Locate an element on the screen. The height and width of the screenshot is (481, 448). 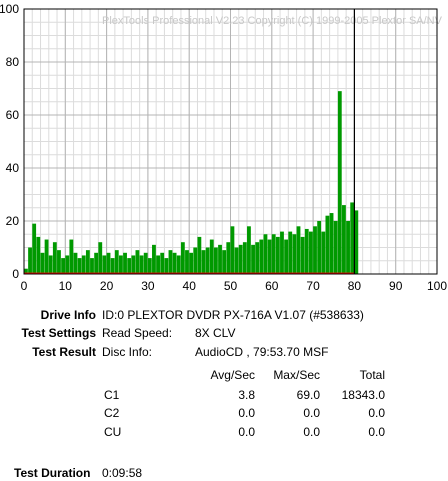
y-tick-label: 80 is located at coordinates (13, 62).